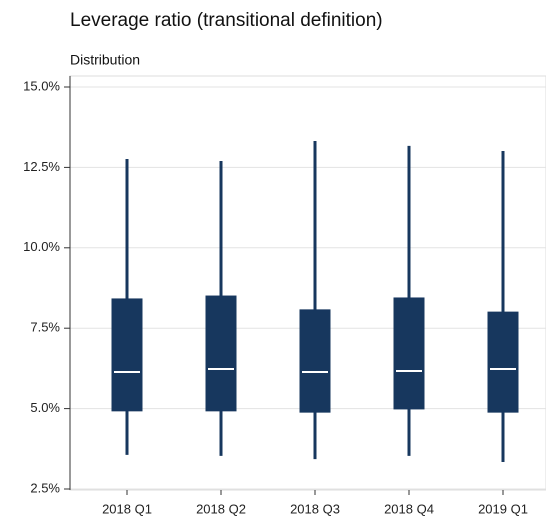 This screenshot has height=520, width=546. What do you see at coordinates (503, 508) in the screenshot?
I see `x-tick-label: 2019 Q1` at bounding box center [503, 508].